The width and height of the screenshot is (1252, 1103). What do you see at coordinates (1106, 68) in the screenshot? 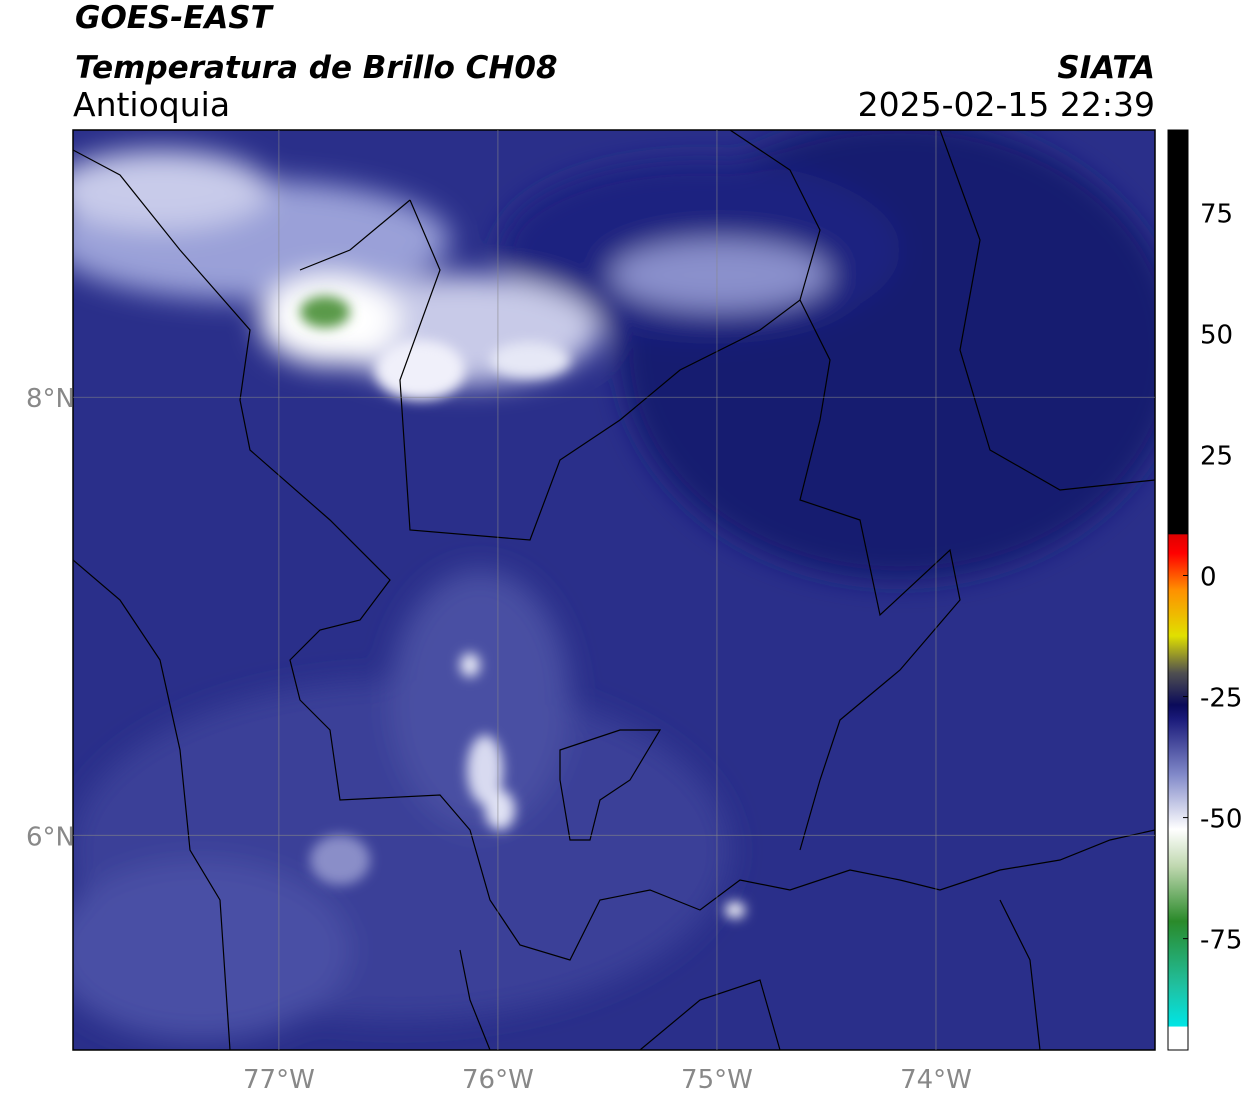
I see `source: SIATA` at bounding box center [1106, 68].